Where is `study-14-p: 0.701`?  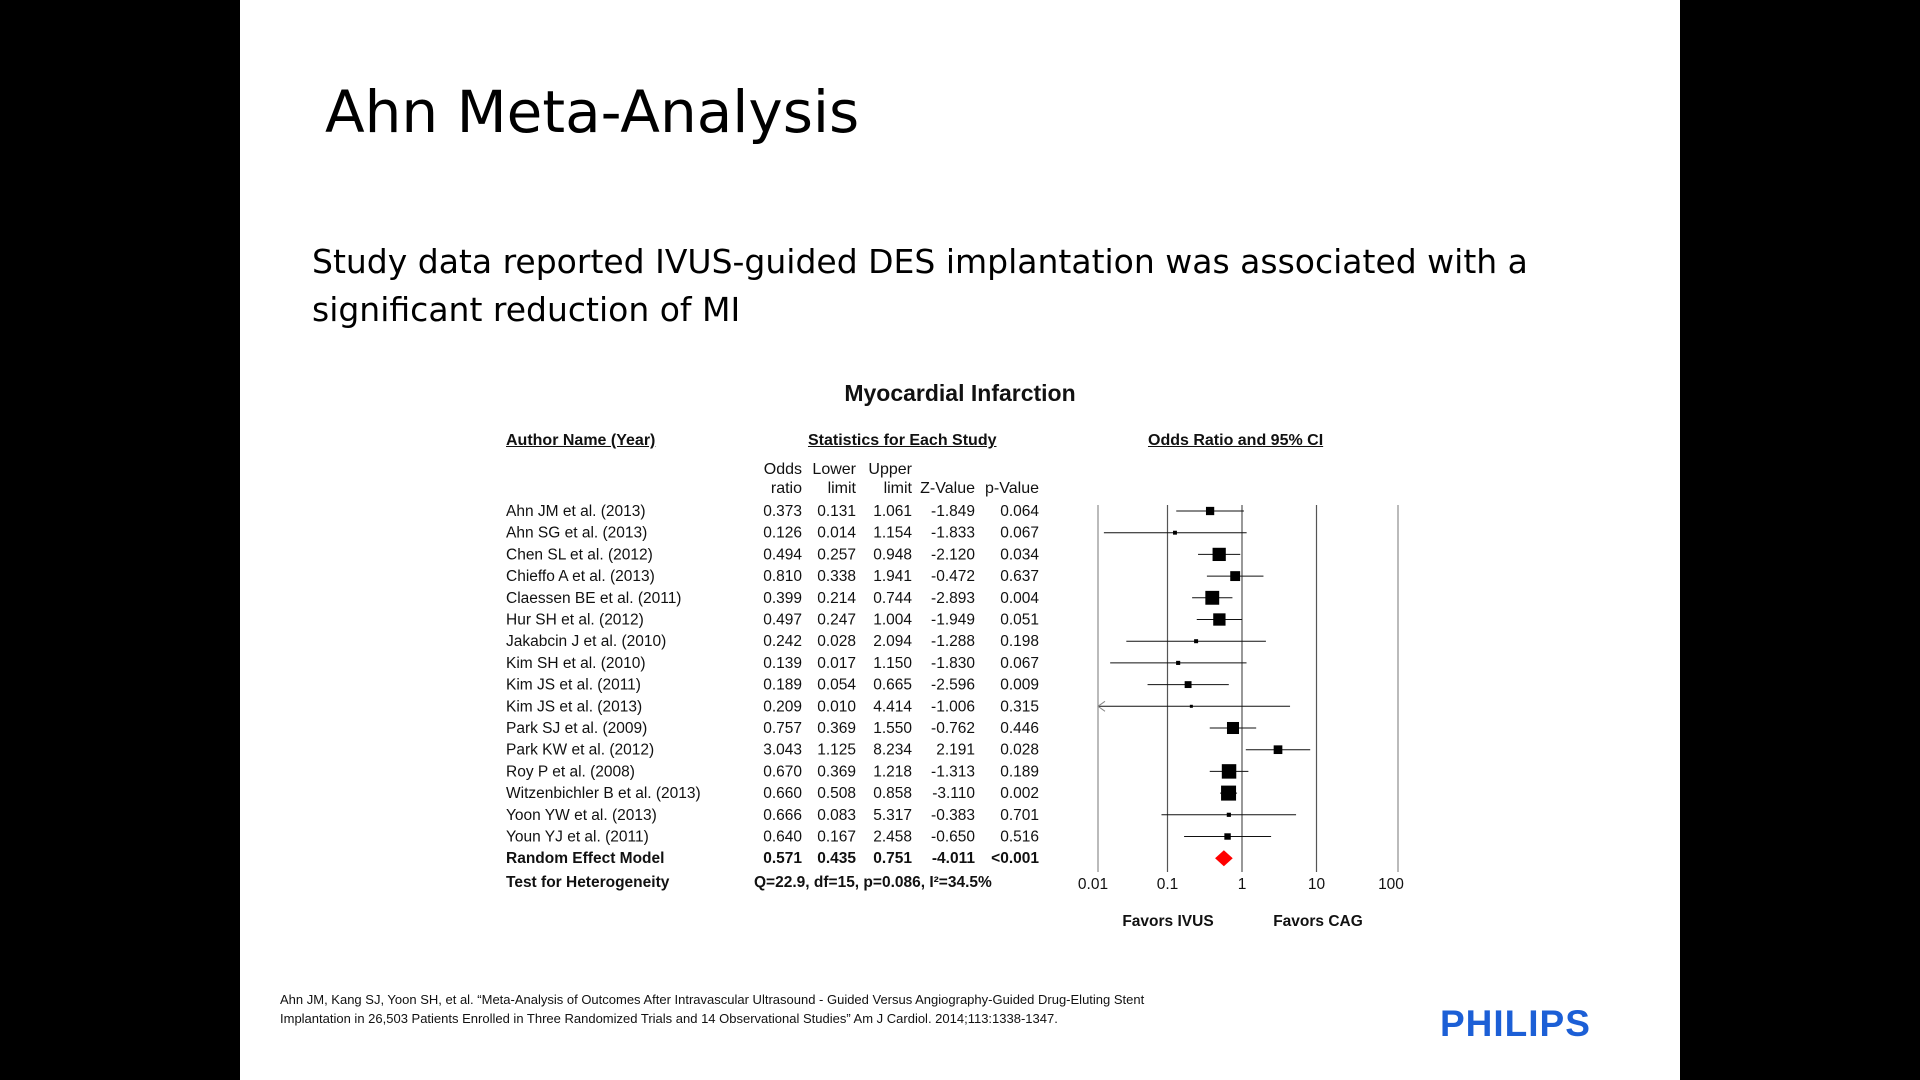 study-14-p: 0.701 is located at coordinates (1019, 815).